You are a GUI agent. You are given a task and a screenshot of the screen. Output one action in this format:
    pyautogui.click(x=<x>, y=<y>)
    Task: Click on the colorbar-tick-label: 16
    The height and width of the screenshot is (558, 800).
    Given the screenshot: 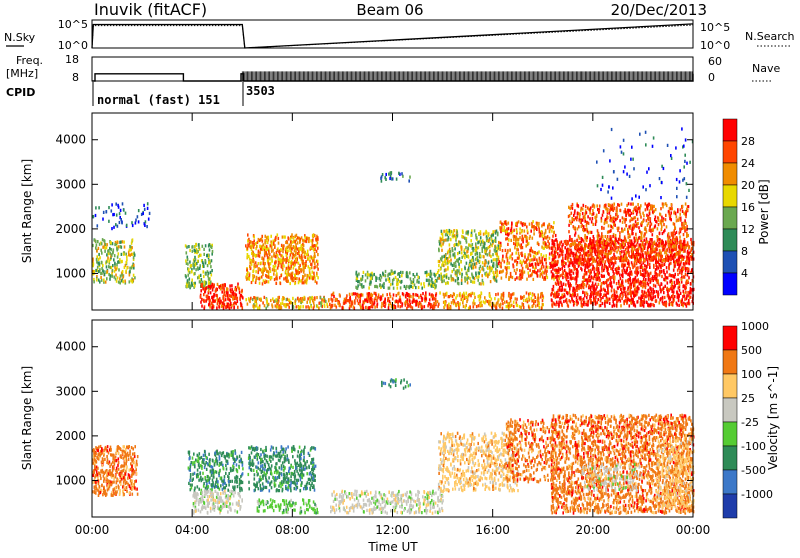 What is the action you would take?
    pyautogui.click(x=748, y=207)
    